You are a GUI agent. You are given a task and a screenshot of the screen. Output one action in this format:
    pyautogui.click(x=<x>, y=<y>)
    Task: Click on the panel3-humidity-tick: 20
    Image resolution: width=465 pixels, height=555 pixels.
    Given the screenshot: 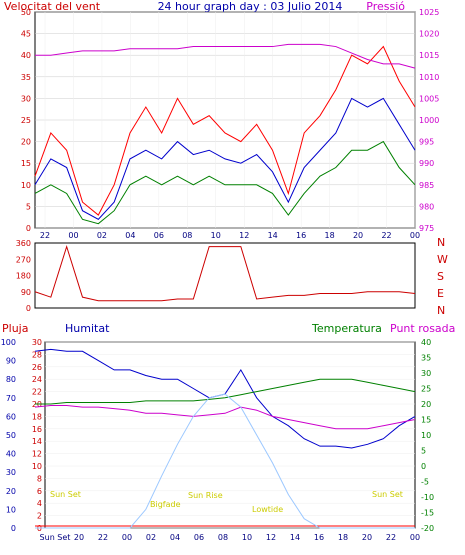 What is the action you would take?
    pyautogui.click(x=11, y=491)
    